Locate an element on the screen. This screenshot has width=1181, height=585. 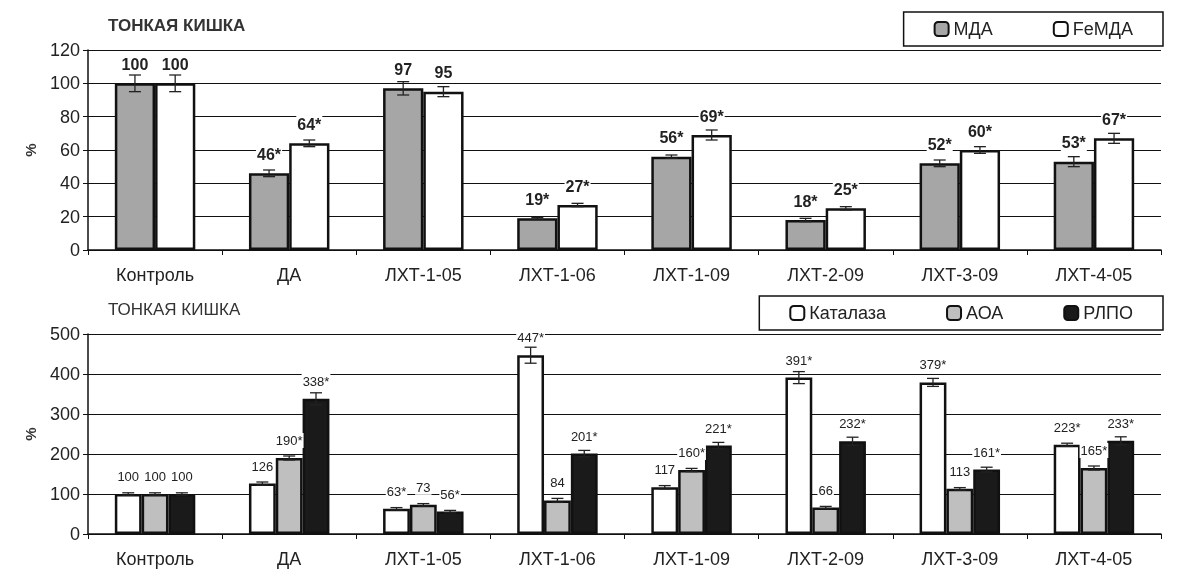
data-label: 117 is located at coordinates (665, 470).